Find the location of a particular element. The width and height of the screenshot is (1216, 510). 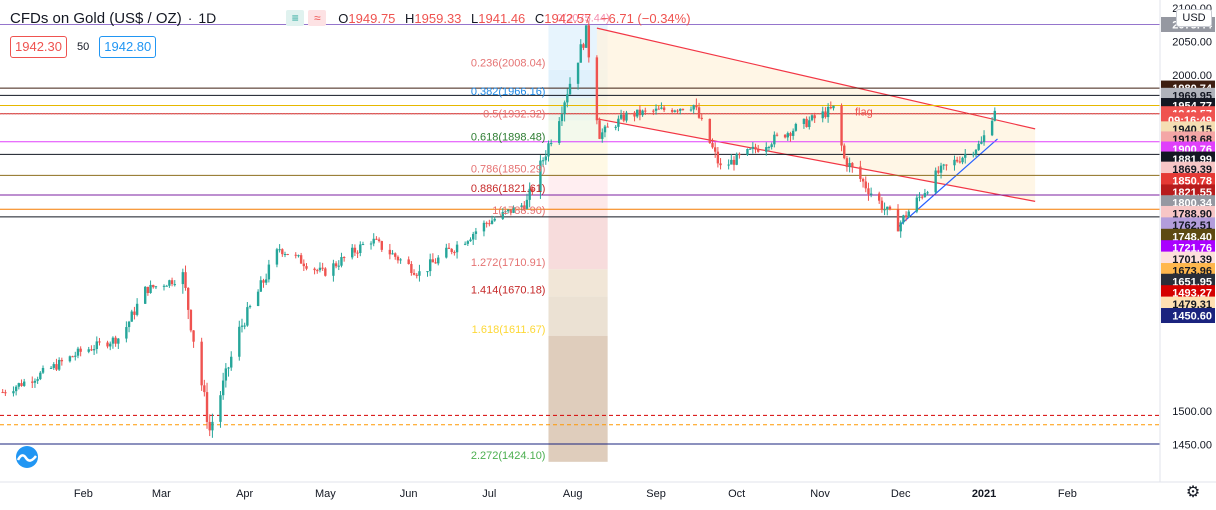

currency-button: USD is located at coordinates (1194, 18).